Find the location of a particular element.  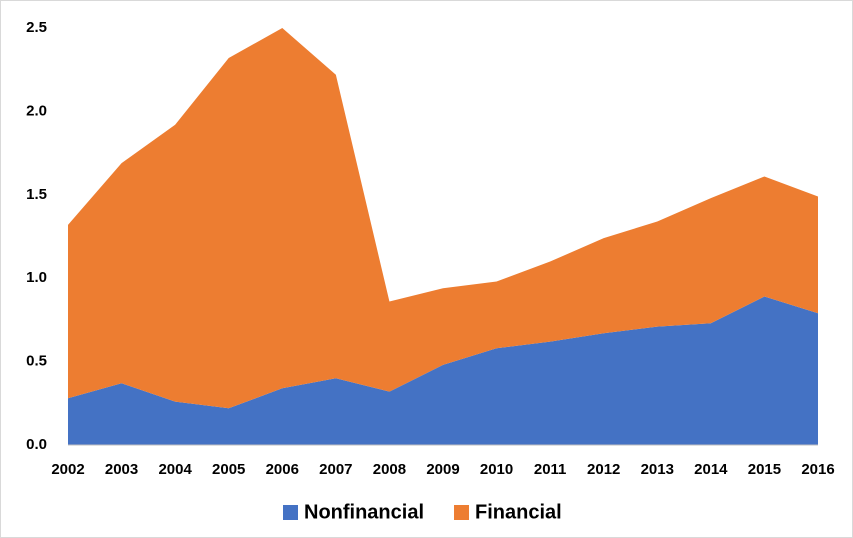

x-tick-label: 2011 is located at coordinates (550, 469).